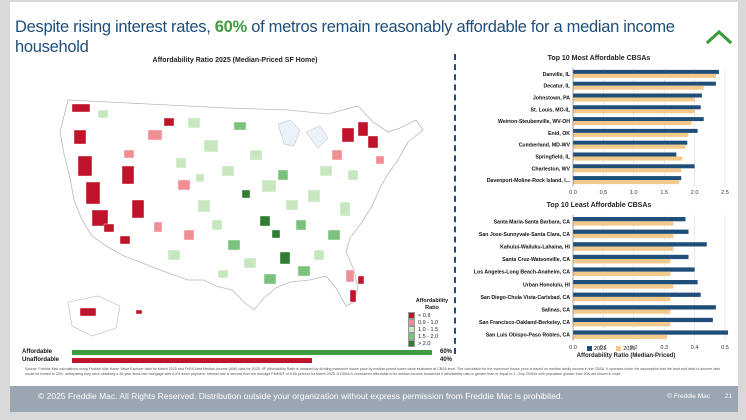  Describe the element at coordinates (547, 285) in the screenshot. I see `category-label: Urban Honolulu, HI` at that location.